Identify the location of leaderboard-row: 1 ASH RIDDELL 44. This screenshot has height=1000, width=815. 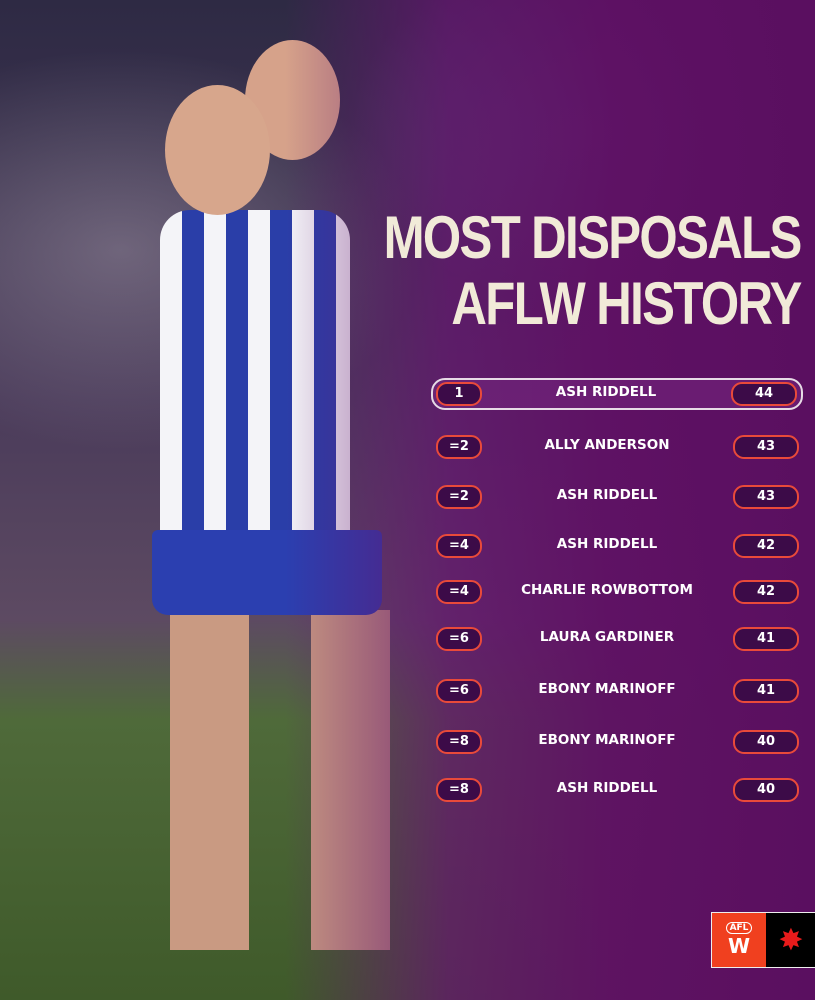
(617, 394).